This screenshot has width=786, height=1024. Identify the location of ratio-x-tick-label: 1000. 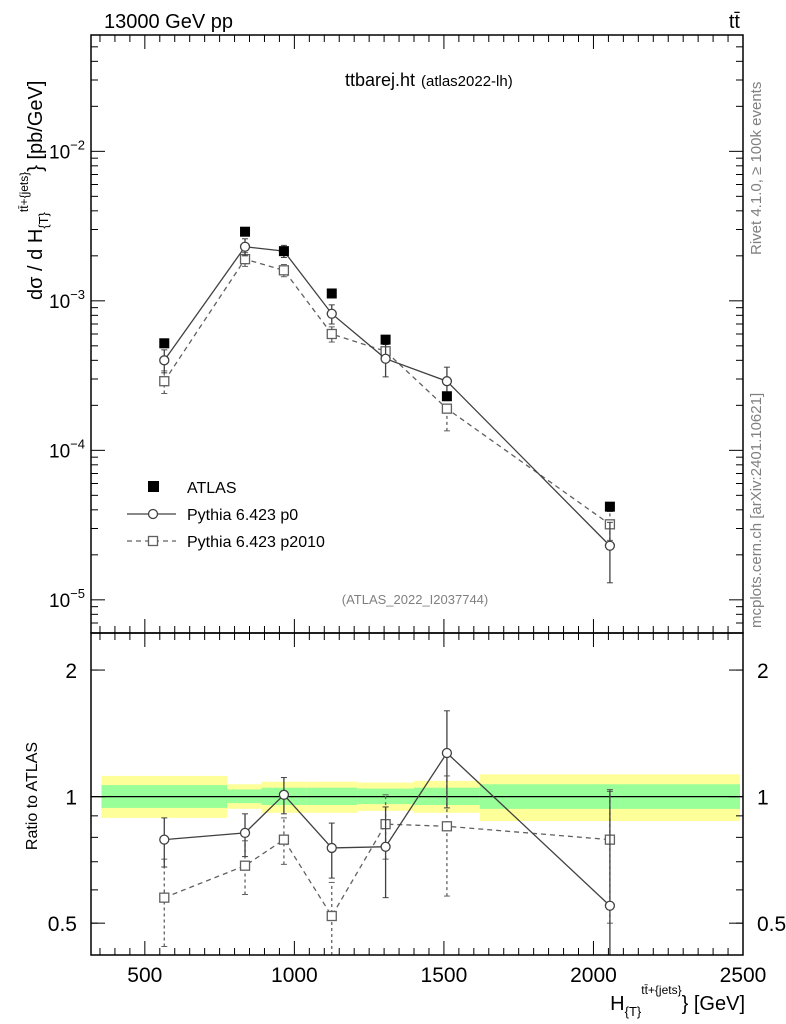
(294, 975).